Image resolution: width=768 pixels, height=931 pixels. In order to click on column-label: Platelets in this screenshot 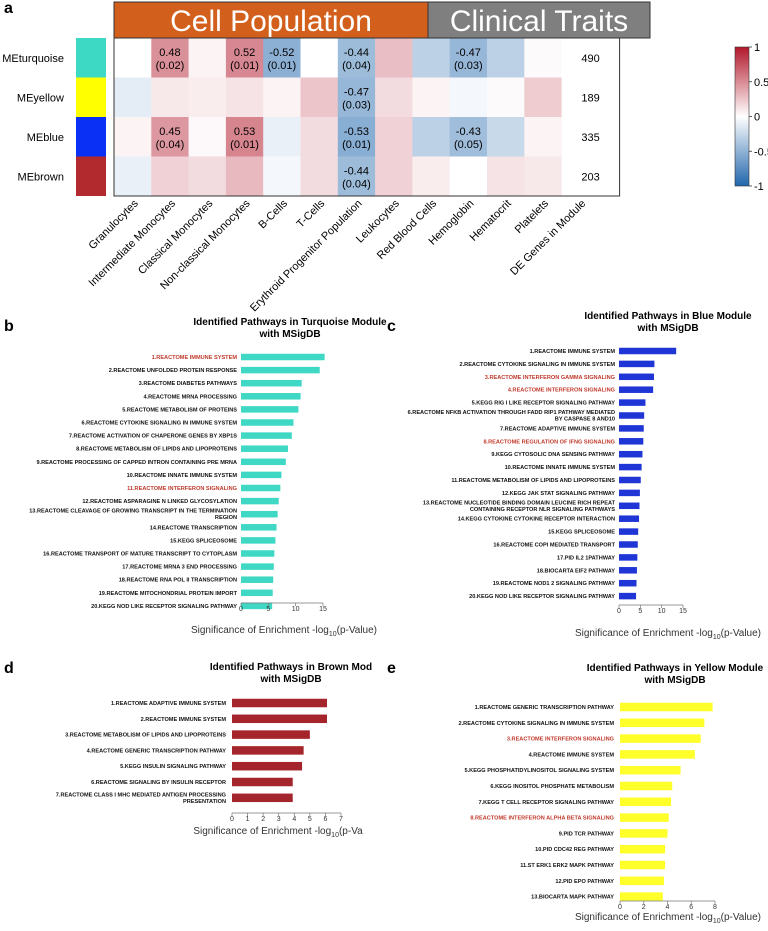, I will do `click(532, 216)`.